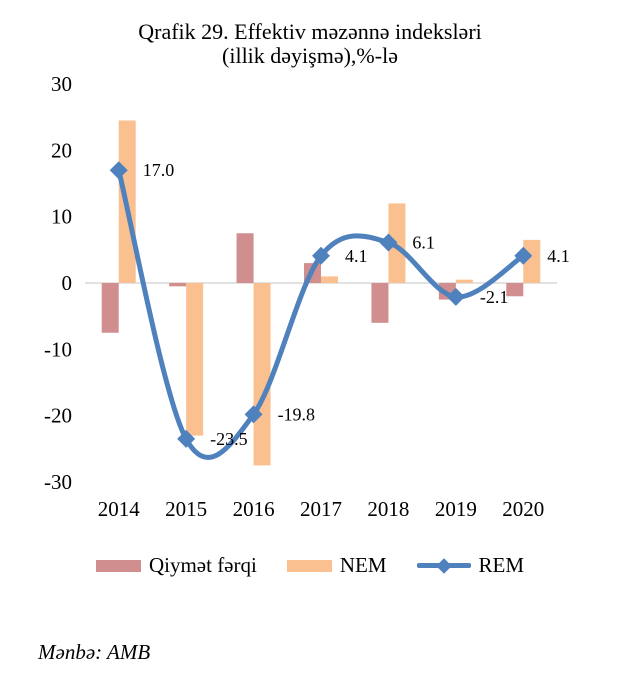 This screenshot has height=683, width=620. Describe the element at coordinates (159, 170) in the screenshot. I see `rem-data-label-2014: 17.0` at that location.